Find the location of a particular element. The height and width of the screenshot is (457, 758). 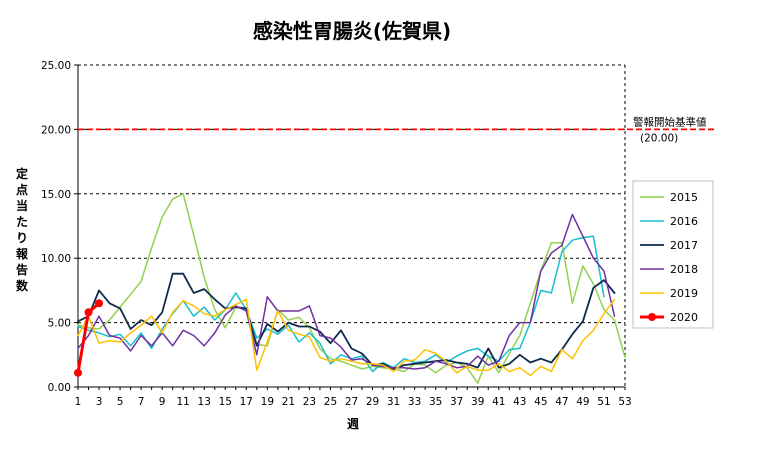

x-tick-label: 37 is located at coordinates (456, 402).